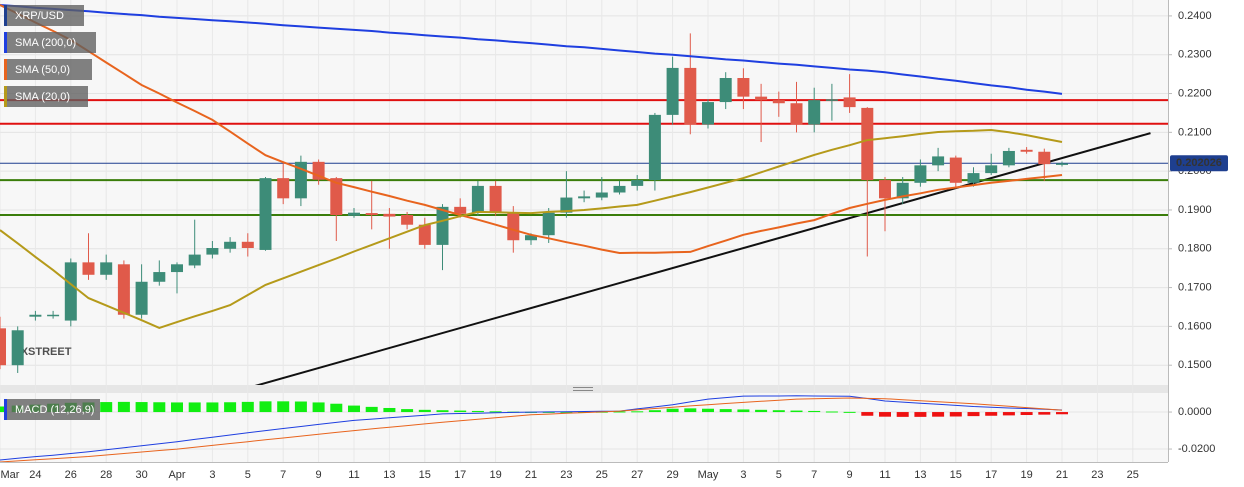 Image resolution: width=1244 pixels, height=487 pixels. What do you see at coordinates (10, 475) in the screenshot?
I see `x-tick-label: Mar` at bounding box center [10, 475].